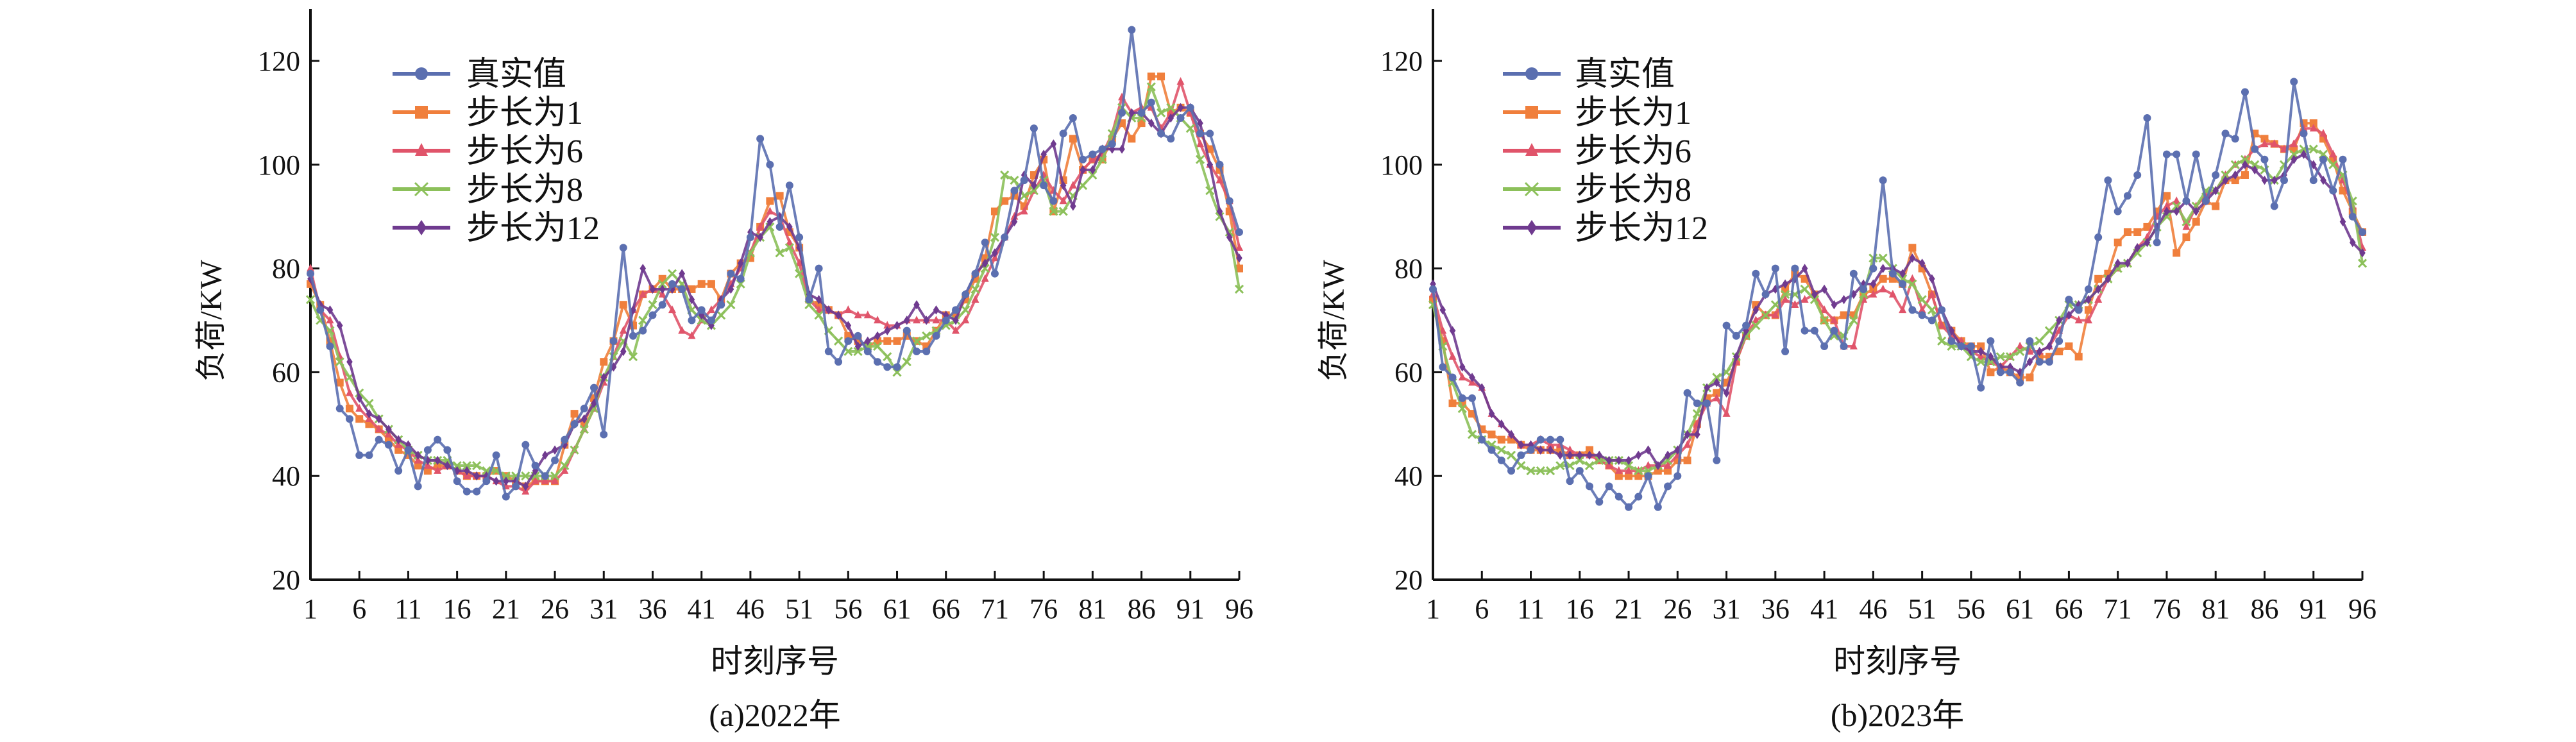 The width and height of the screenshot is (2576, 742). What do you see at coordinates (1408, 372) in the screenshot?
I see `y-tick-label: 60` at bounding box center [1408, 372].